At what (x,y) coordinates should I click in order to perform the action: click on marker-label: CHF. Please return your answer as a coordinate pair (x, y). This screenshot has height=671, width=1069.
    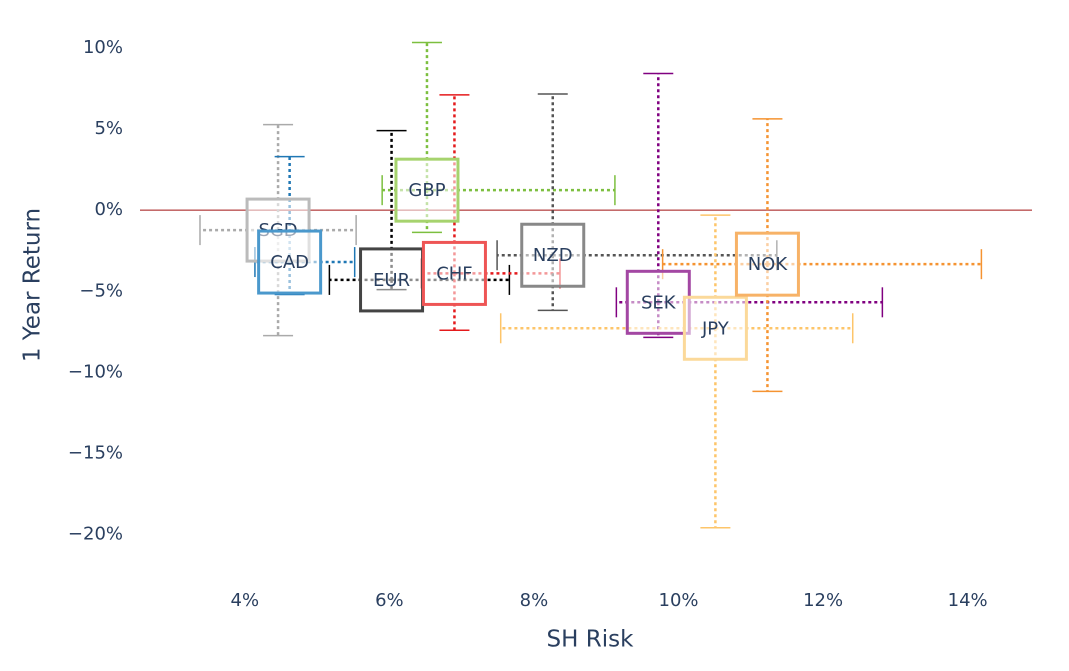
    Looking at the image, I should click on (454, 273).